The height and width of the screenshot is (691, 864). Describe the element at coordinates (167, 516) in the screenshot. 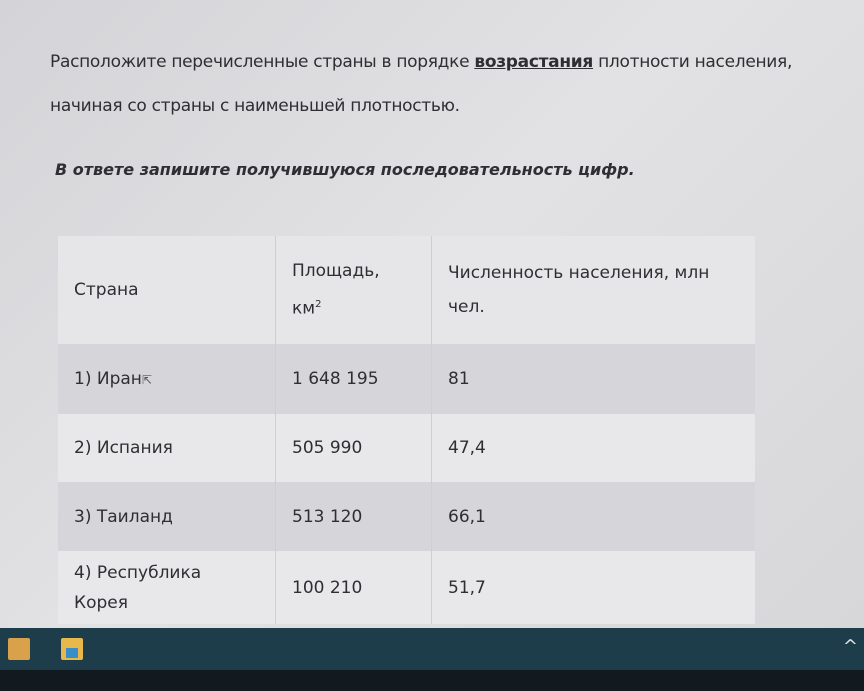

I see `country-cell: 3) Таиланд` at that location.